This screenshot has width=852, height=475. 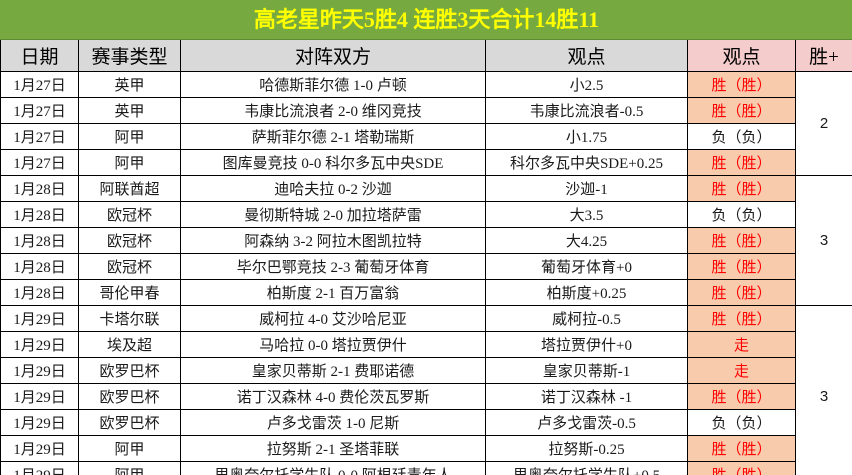 I want to click on cell-view: 沙迦-1, so click(x=586, y=188).